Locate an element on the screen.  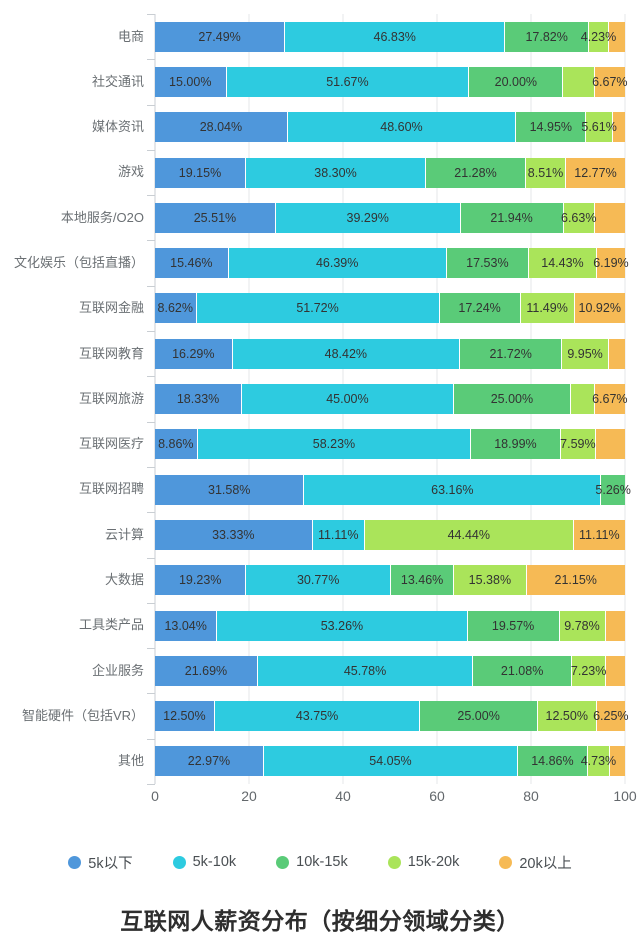
stacked-bar: 28.04% 48.60% 14.95% 5.61% is located at coordinates (390, 127).